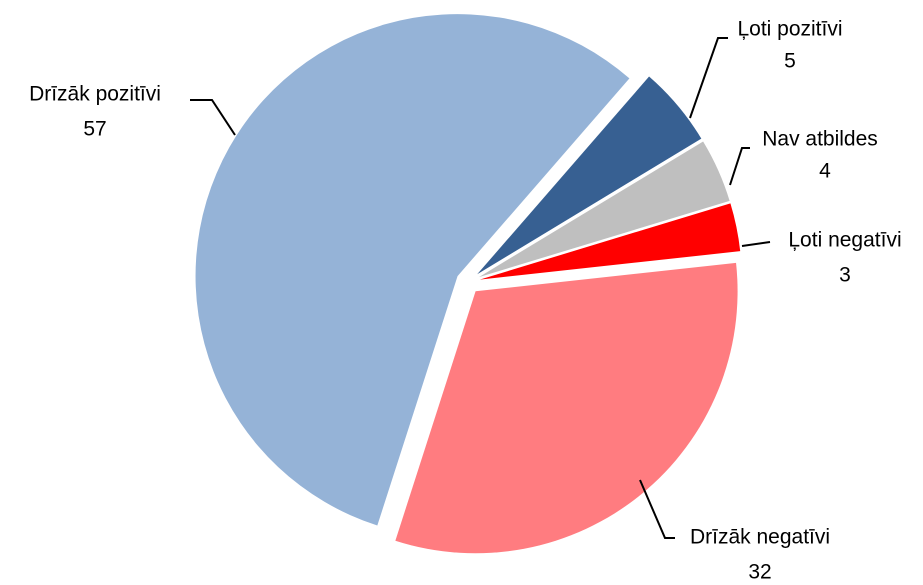  What do you see at coordinates (95, 94) in the screenshot?
I see `slice-label: Drīzāk pozitīvi` at bounding box center [95, 94].